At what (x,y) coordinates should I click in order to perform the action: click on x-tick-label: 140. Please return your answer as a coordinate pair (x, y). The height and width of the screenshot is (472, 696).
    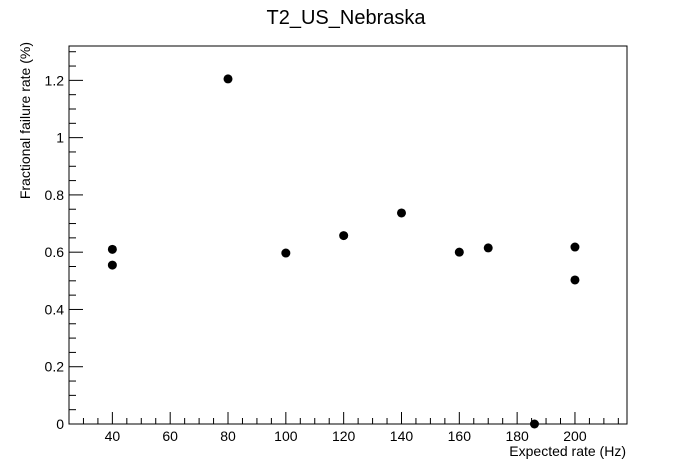
    Looking at the image, I should click on (402, 436).